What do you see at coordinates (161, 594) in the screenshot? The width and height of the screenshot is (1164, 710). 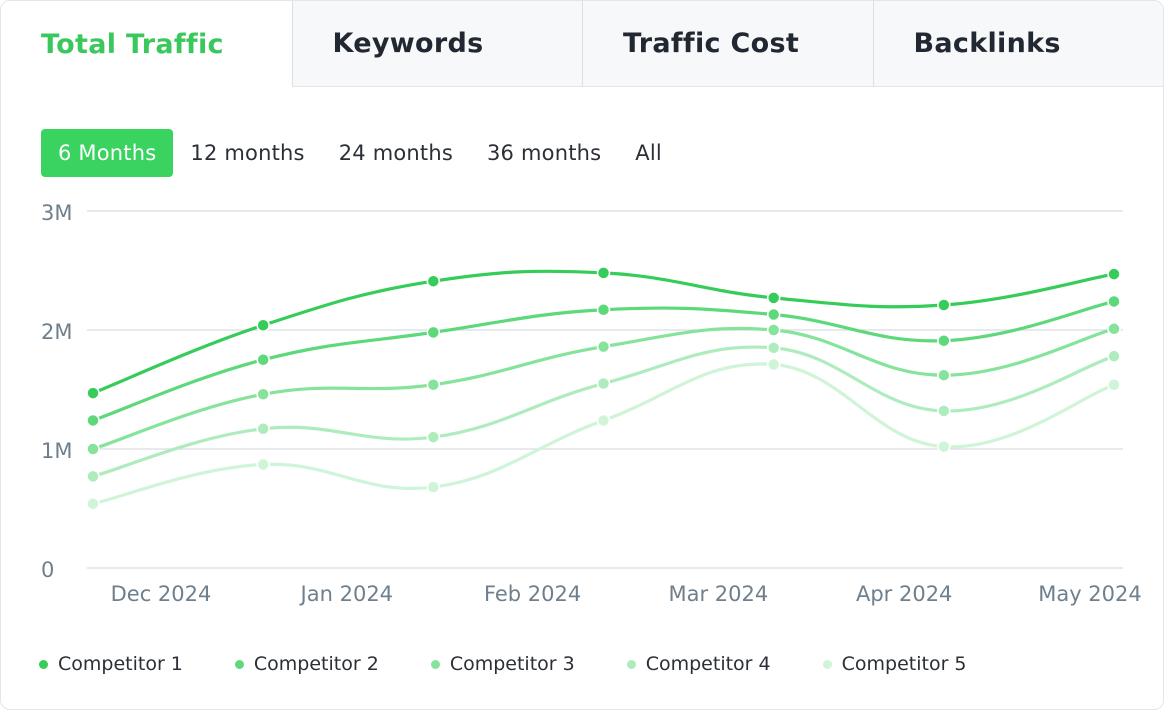 I see `x-tick-label-0: Dec 2024` at bounding box center [161, 594].